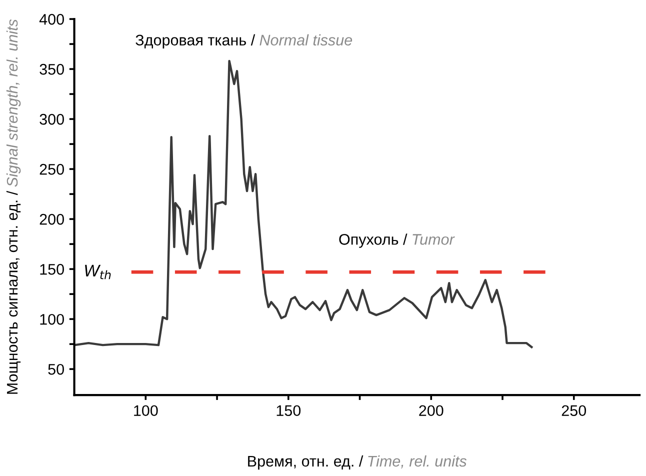 This screenshot has height=476, width=646. Describe the element at coordinates (397, 241) in the screenshot. I see `annotation: Опухоль / Tumor` at that location.